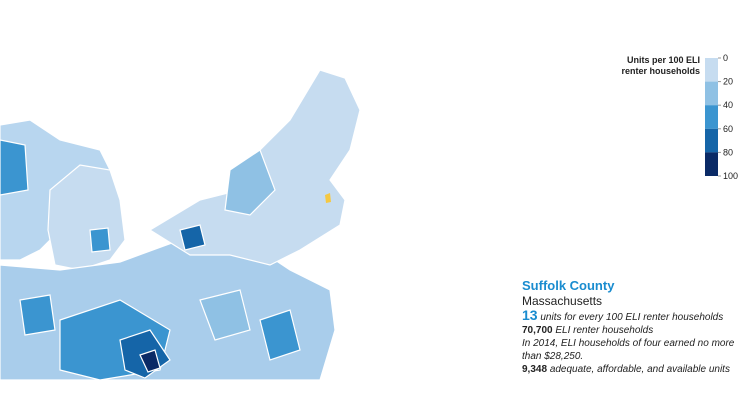 The height and width of the screenshot is (420, 750). Describe the element at coordinates (725, 58) in the screenshot. I see `legend-tick-label: 0` at that location.